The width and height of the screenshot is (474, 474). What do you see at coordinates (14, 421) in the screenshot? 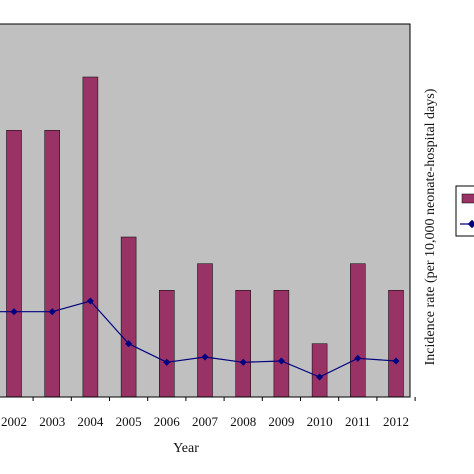
I see `x-tick-label-2002: 2002` at bounding box center [14, 421].